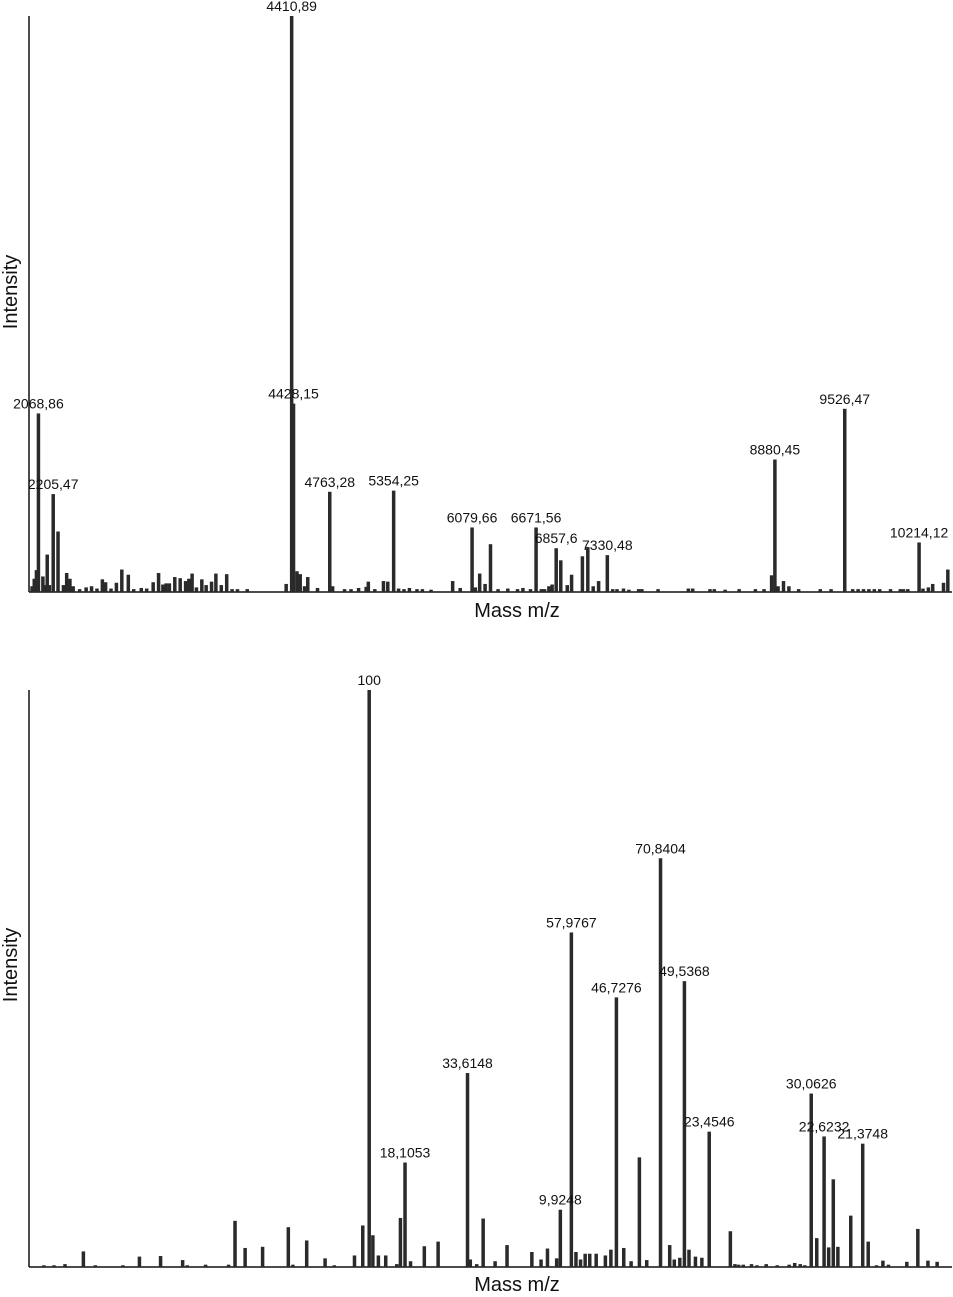  Describe the element at coordinates (556, 538) in the screenshot. I see `peak-label: 6857,6` at that location.